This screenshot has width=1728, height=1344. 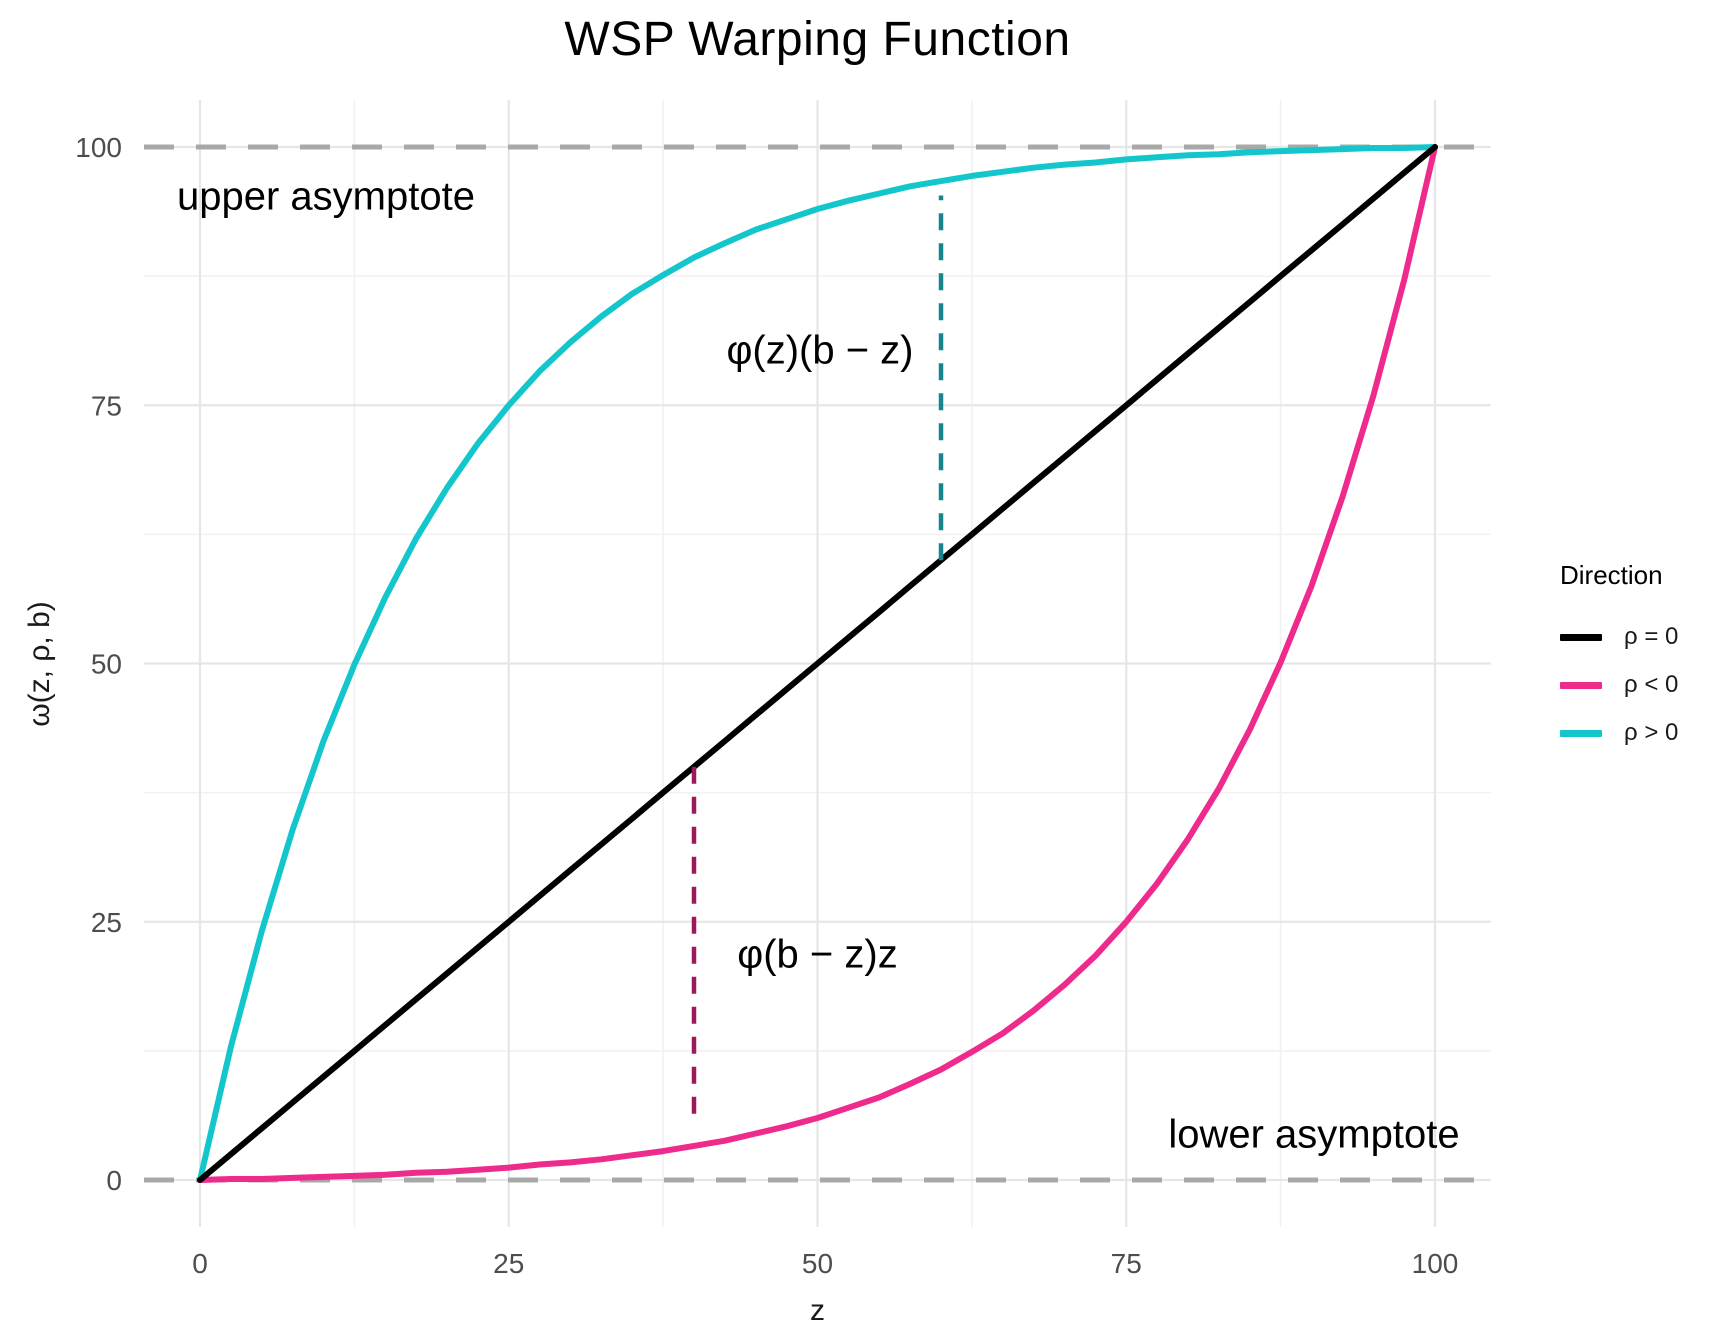 I want to click on upper-gap-formula: φ(z)(b − z), so click(x=820, y=350).